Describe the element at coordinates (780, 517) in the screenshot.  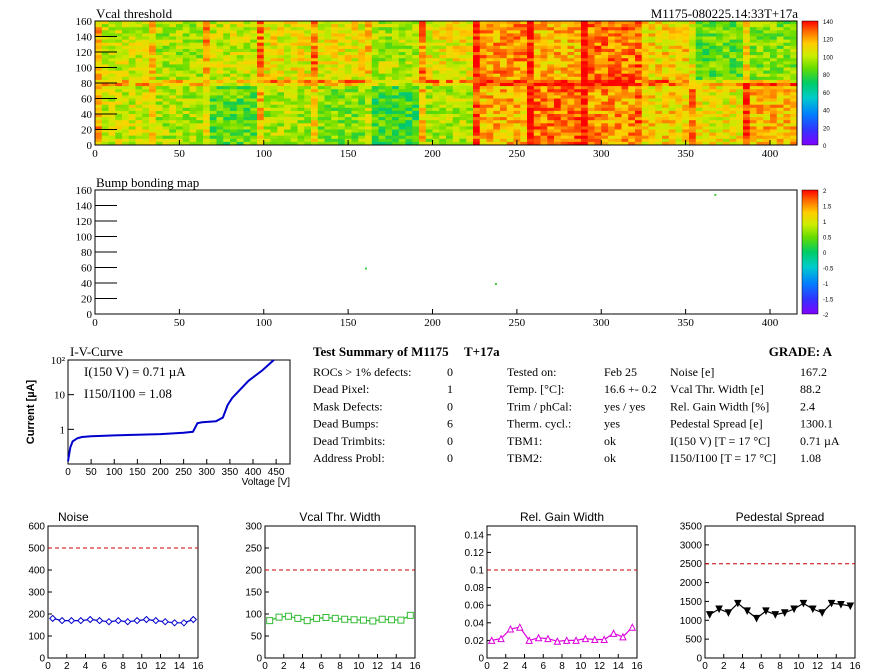
I see `pedestal-spread-title: Pedestal Spread` at that location.